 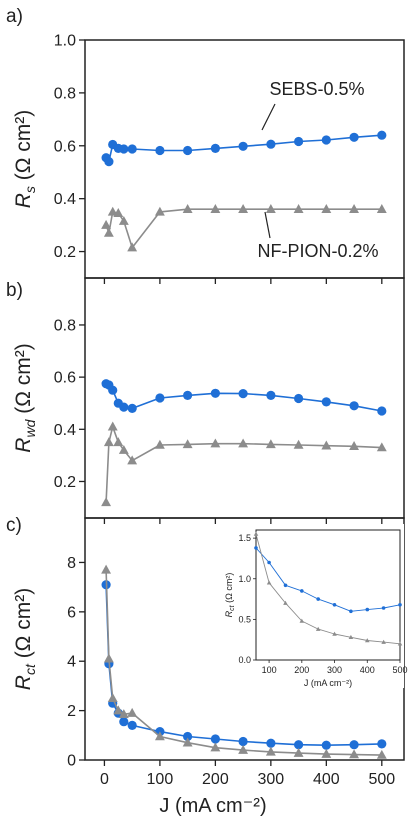 What do you see at coordinates (71, 563) in the screenshot?
I see `y-tick-label: 8` at bounding box center [71, 563].